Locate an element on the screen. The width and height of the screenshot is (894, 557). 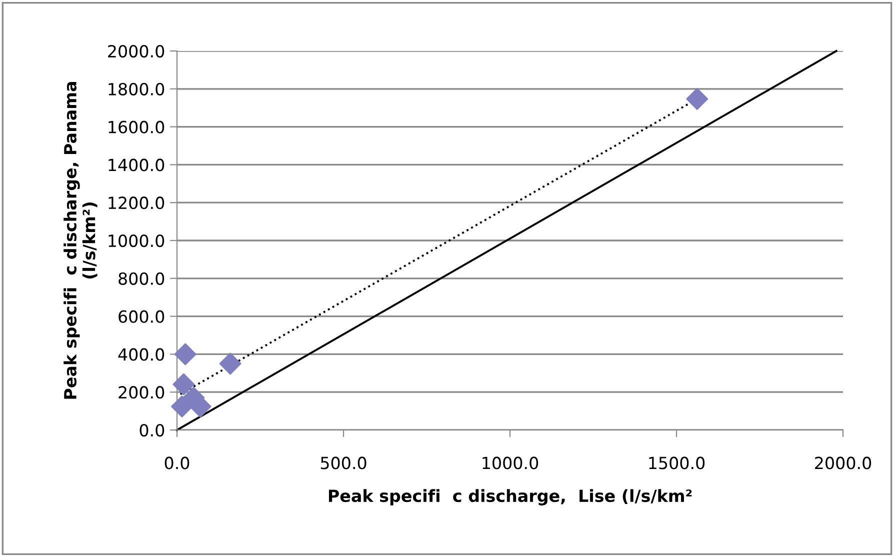
y-tick-label: 400.0 is located at coordinates (141, 354).